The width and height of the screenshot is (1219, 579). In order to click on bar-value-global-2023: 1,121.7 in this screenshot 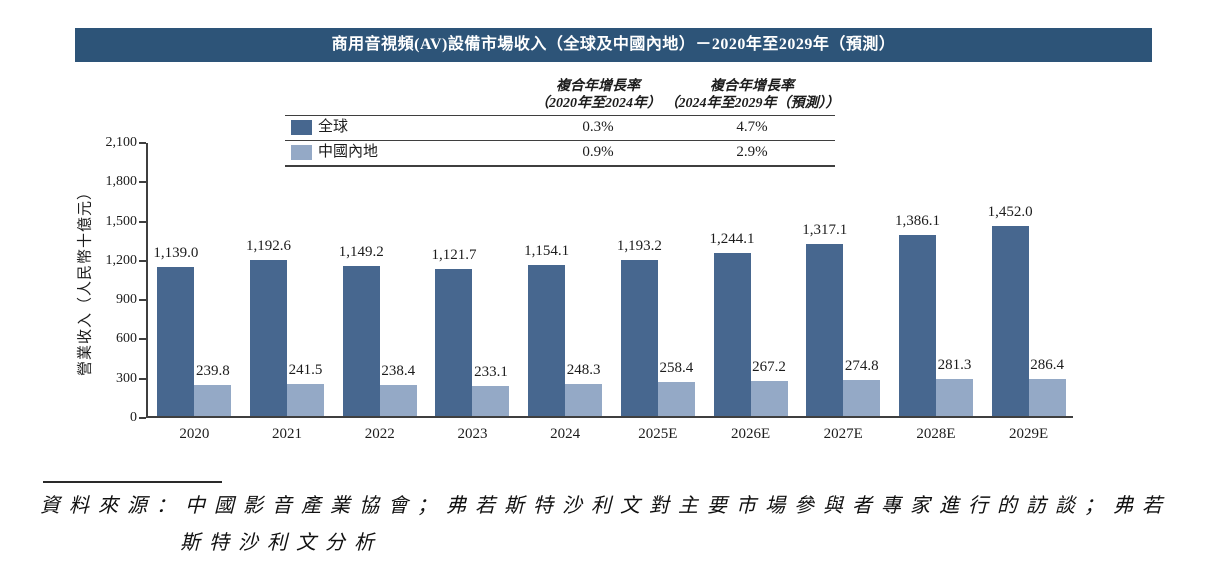, I will do `click(454, 255)`.